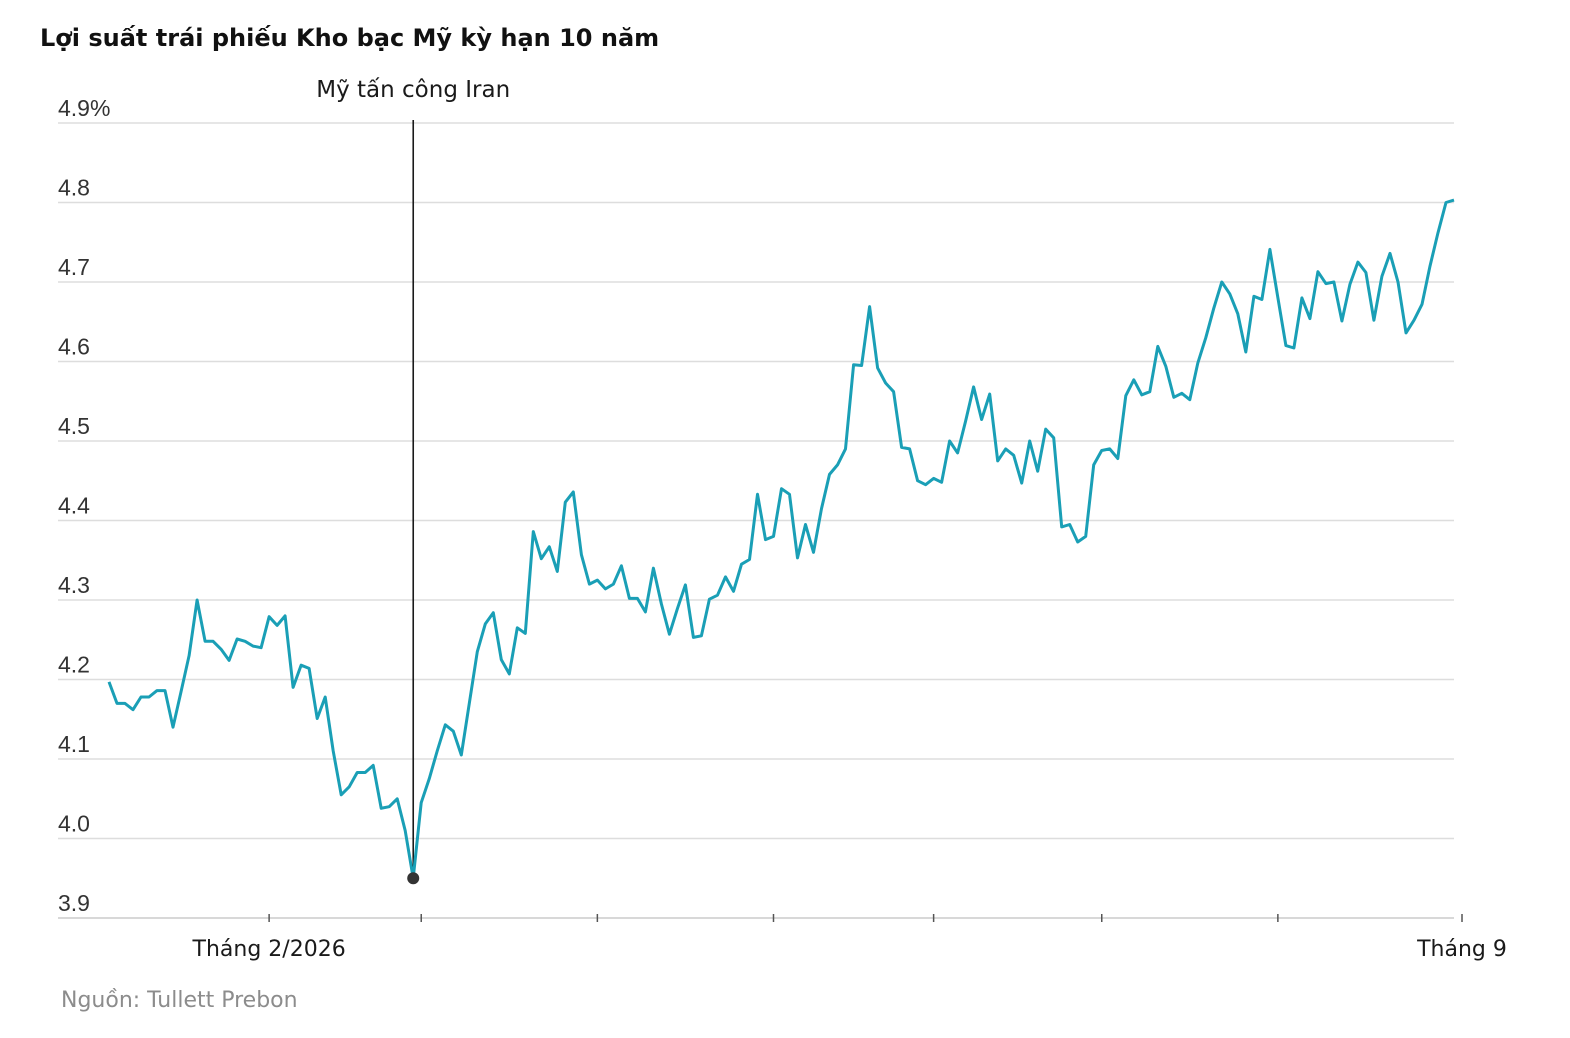 Image resolution: width=1570 pixels, height=1038 pixels. What do you see at coordinates (74, 585) in the screenshot?
I see `y-tick-label: 4.3` at bounding box center [74, 585].